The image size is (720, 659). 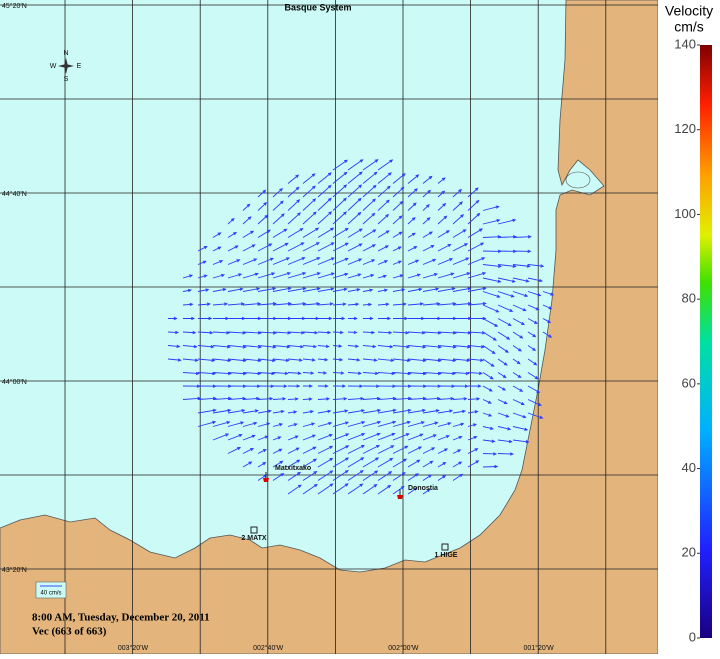 I want to click on longitude-label: 003°20'W, so click(x=133, y=648).